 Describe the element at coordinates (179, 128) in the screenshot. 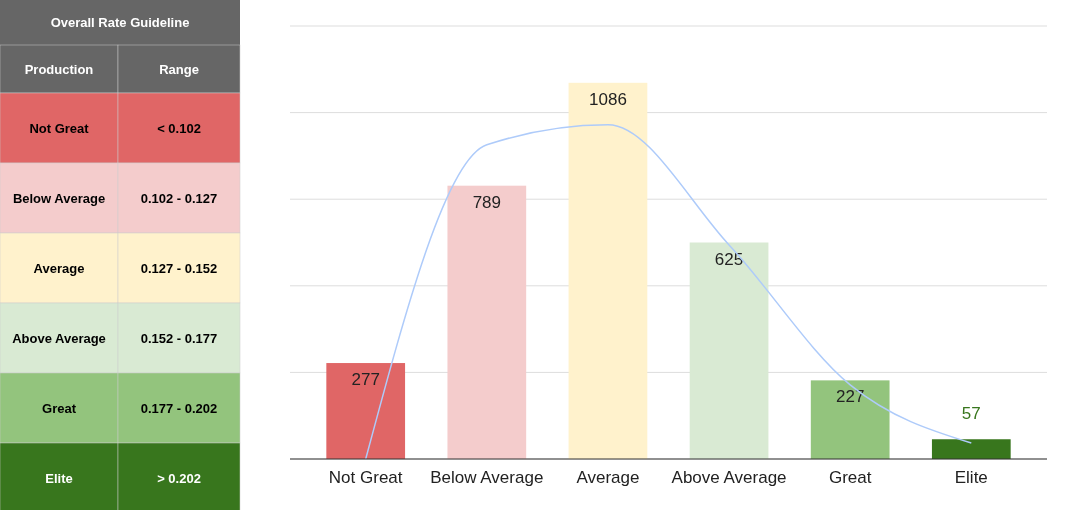

I see `text: < 0.102` at that location.